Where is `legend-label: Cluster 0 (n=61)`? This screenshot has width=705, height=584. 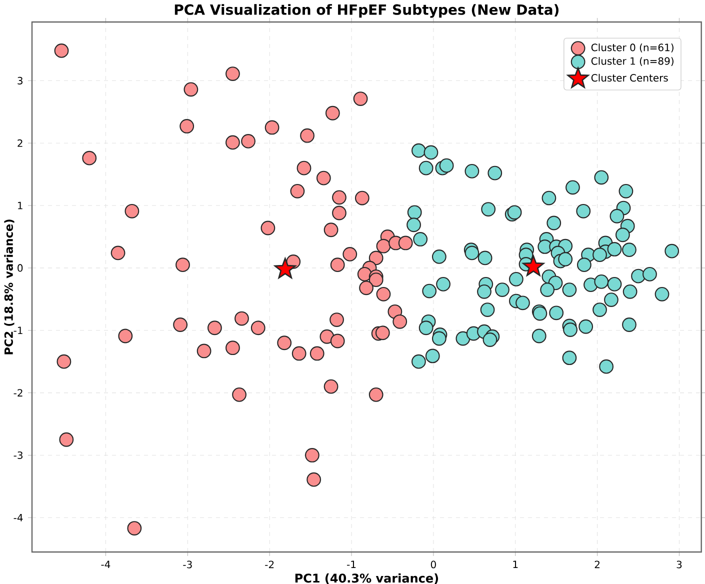
legend-label: Cluster 0 (n=61) is located at coordinates (632, 47).